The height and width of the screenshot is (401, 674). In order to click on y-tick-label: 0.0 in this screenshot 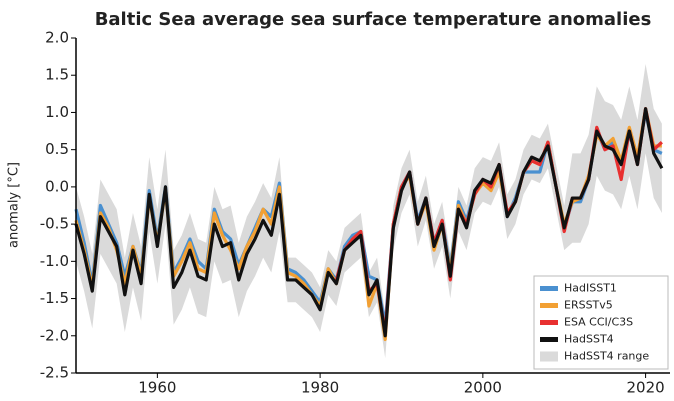, I will do `click(57, 186)`.